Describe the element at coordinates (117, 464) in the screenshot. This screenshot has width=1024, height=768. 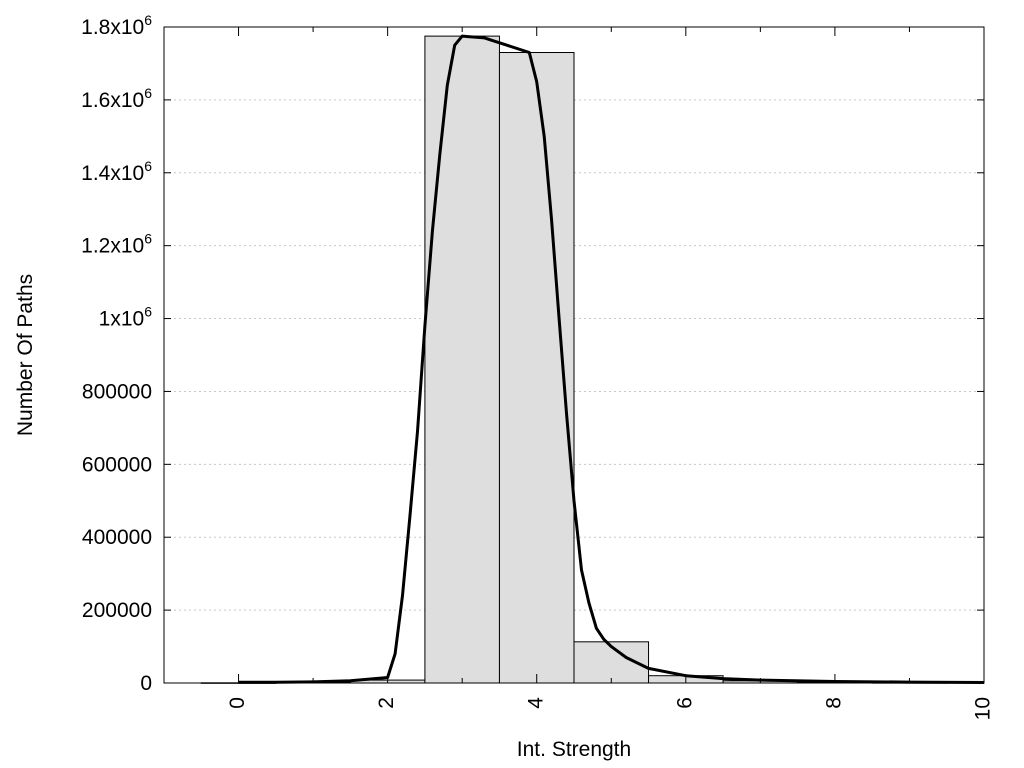
I see `y-tick-label: 600000` at that location.